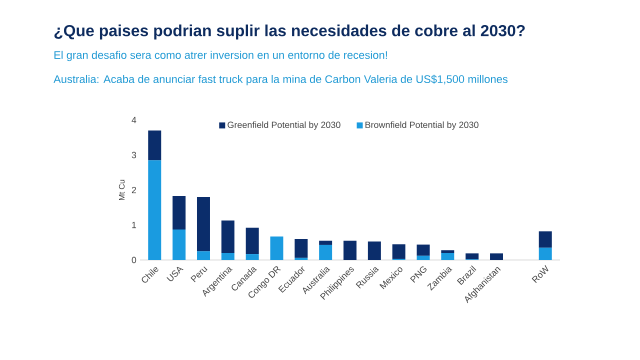 This screenshot has width=640, height=360. I want to click on text: Australia: Acaba de anunciar fast truck para la mina de Carbon Valeria de US$1,500 millones, so click(281, 80).